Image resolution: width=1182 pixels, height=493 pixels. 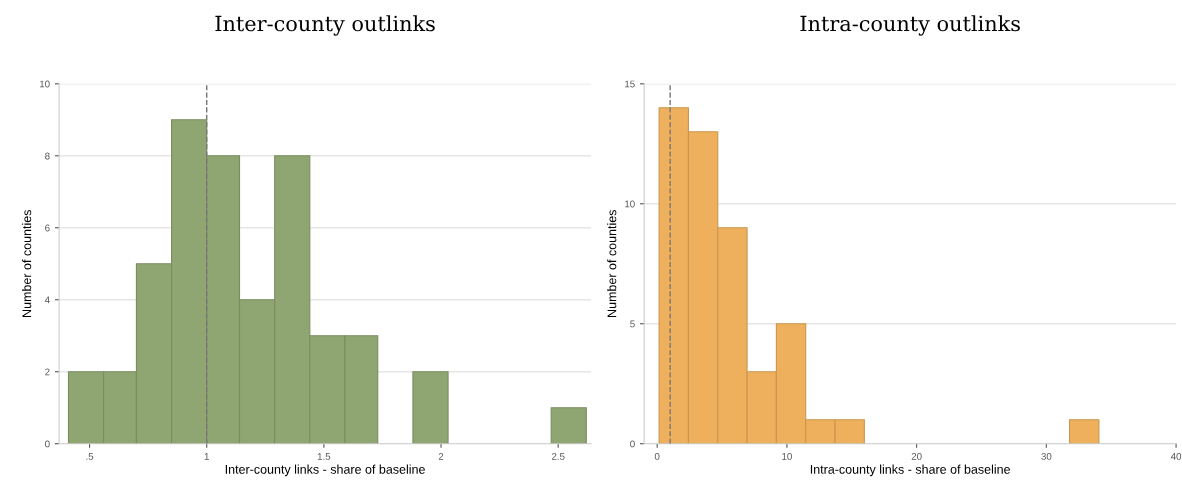 I want to click on x-tick-label: 0, so click(x=657, y=456).